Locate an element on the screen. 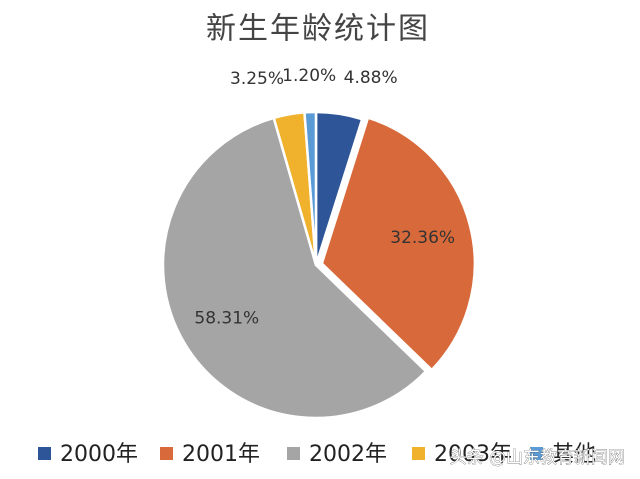 This screenshot has width=640, height=479. data-label: 4.88% is located at coordinates (371, 78).